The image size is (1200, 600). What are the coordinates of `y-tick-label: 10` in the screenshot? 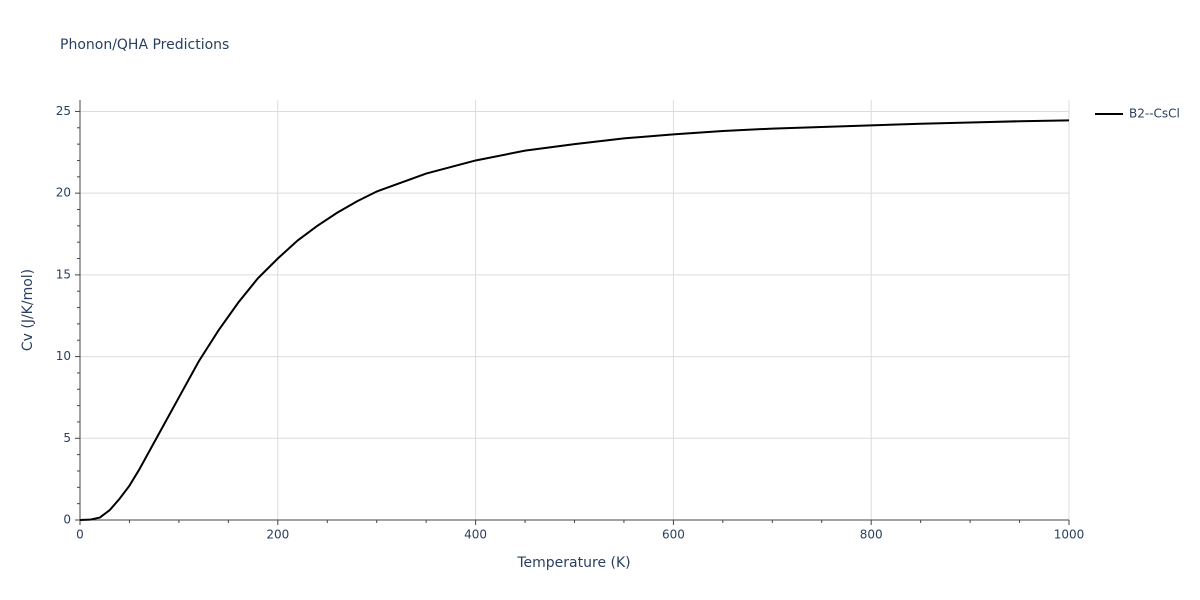 It's located at (63, 356).